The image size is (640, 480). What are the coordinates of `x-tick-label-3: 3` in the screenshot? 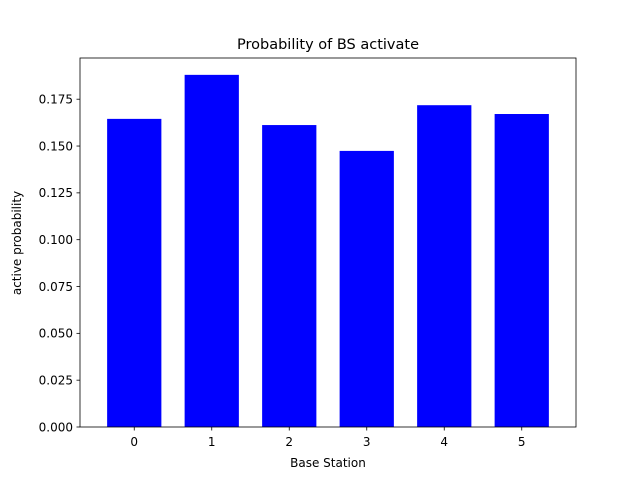 It's located at (367, 442).